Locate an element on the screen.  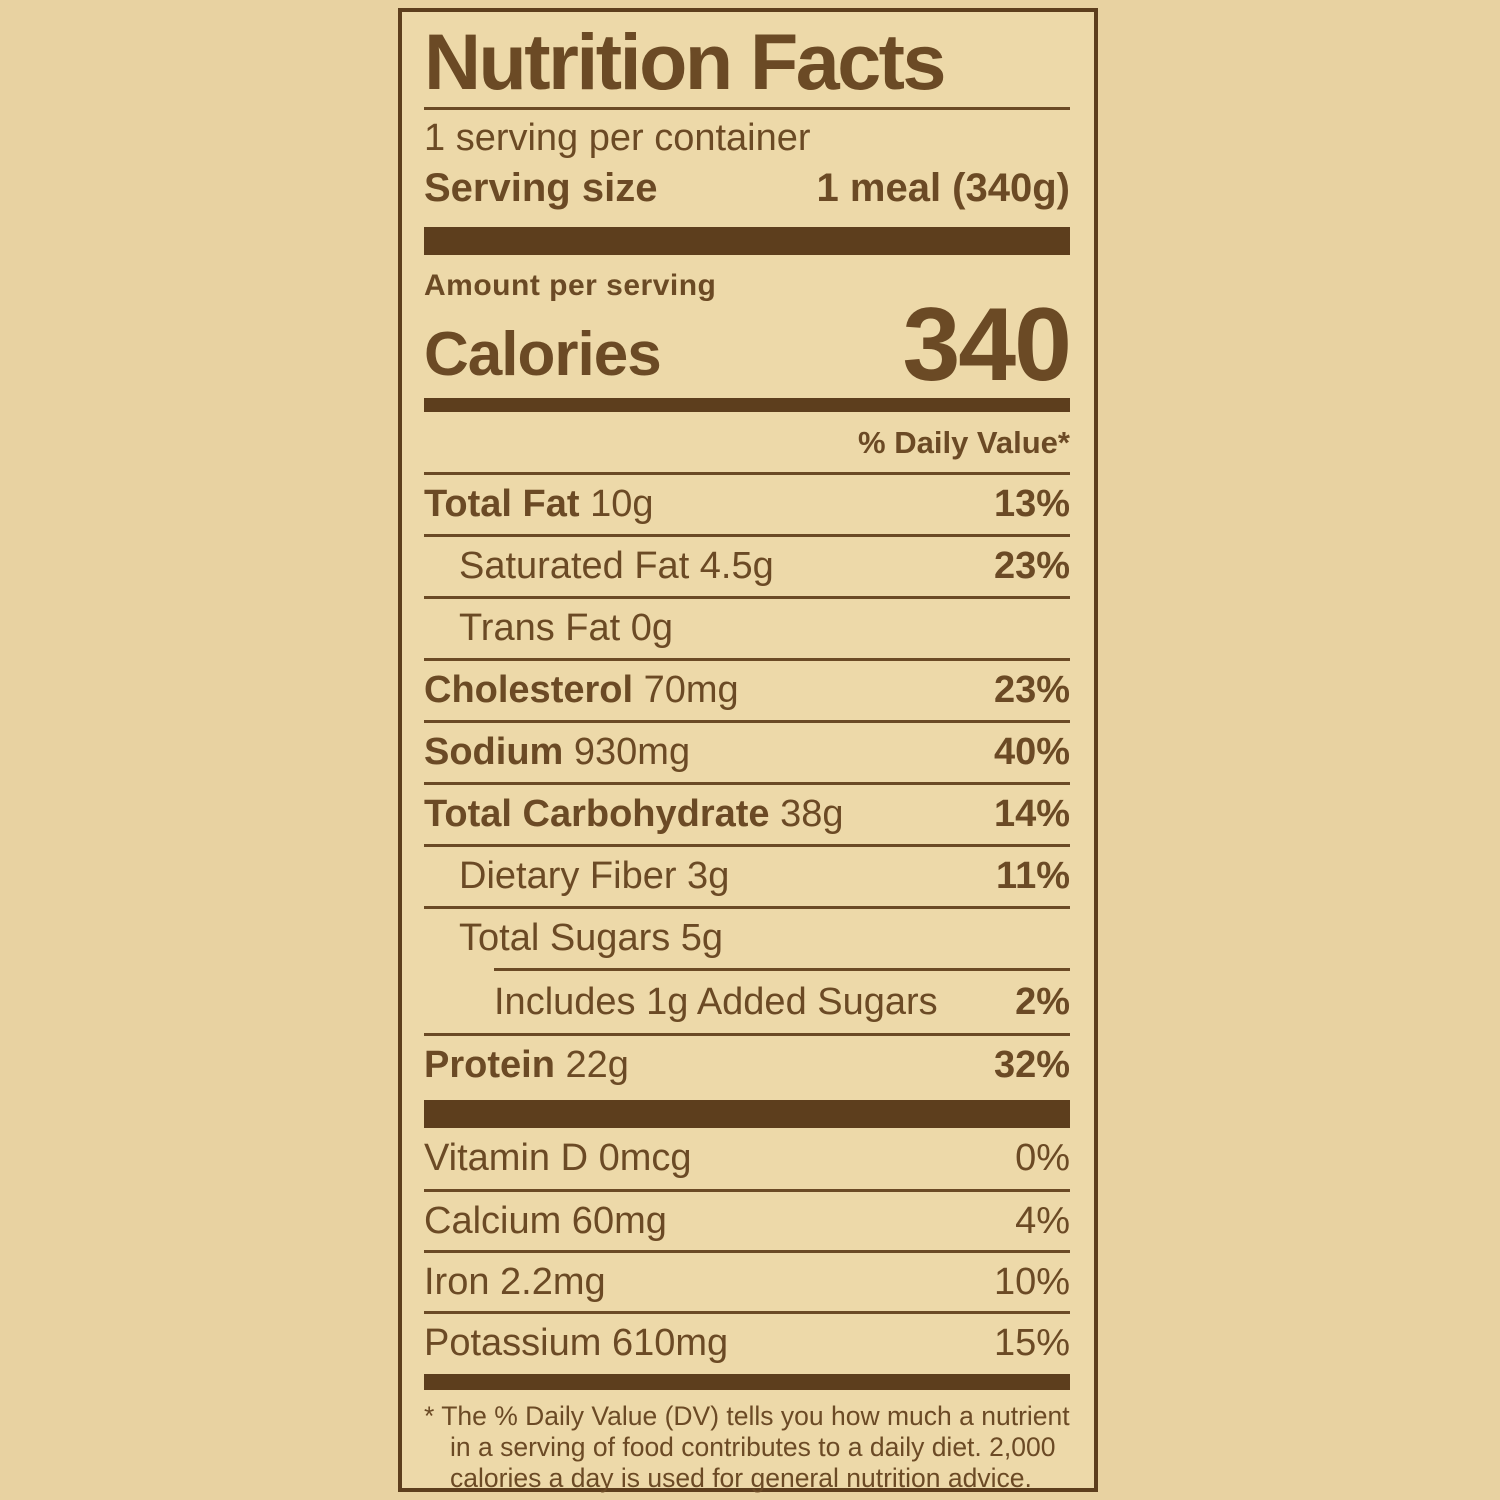
nutrient-name: Protein is located at coordinates (489, 1065).